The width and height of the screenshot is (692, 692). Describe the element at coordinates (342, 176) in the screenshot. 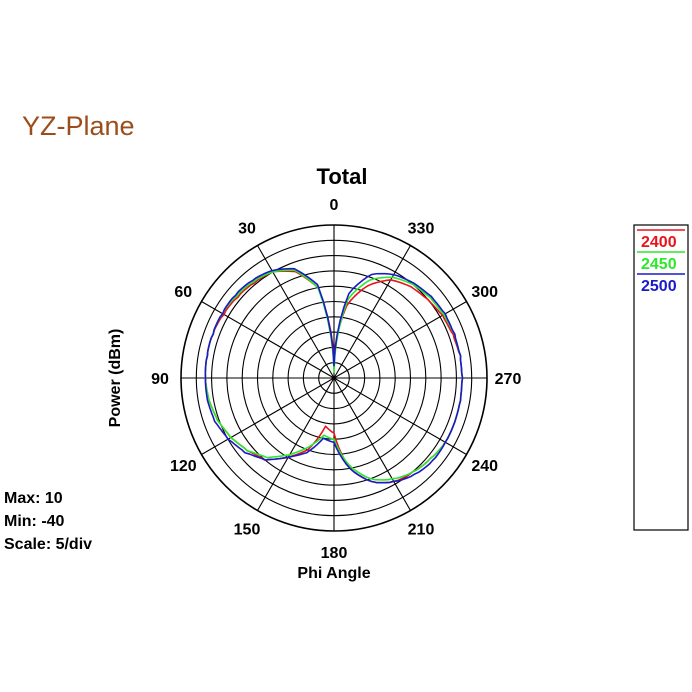

I see `chart-title: Total` at that location.